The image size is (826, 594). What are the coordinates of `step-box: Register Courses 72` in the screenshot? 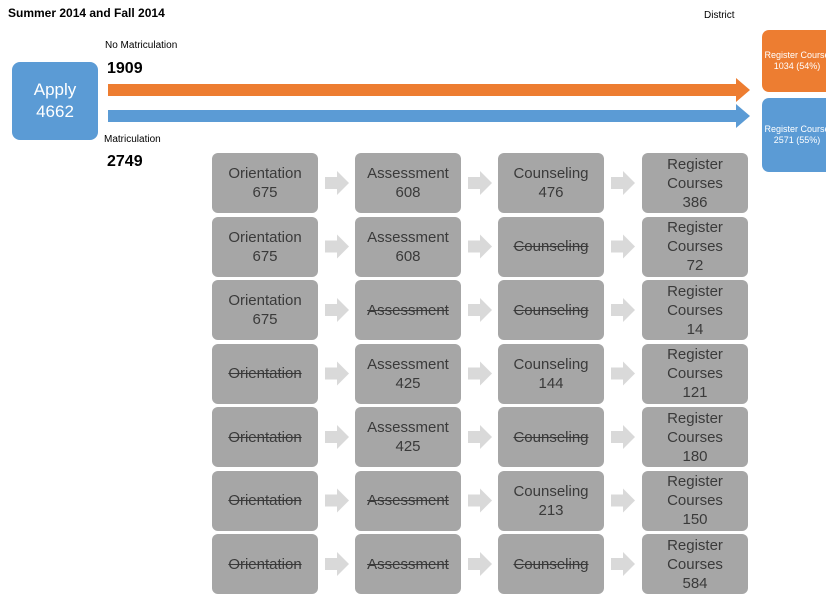 It's located at (695, 246).